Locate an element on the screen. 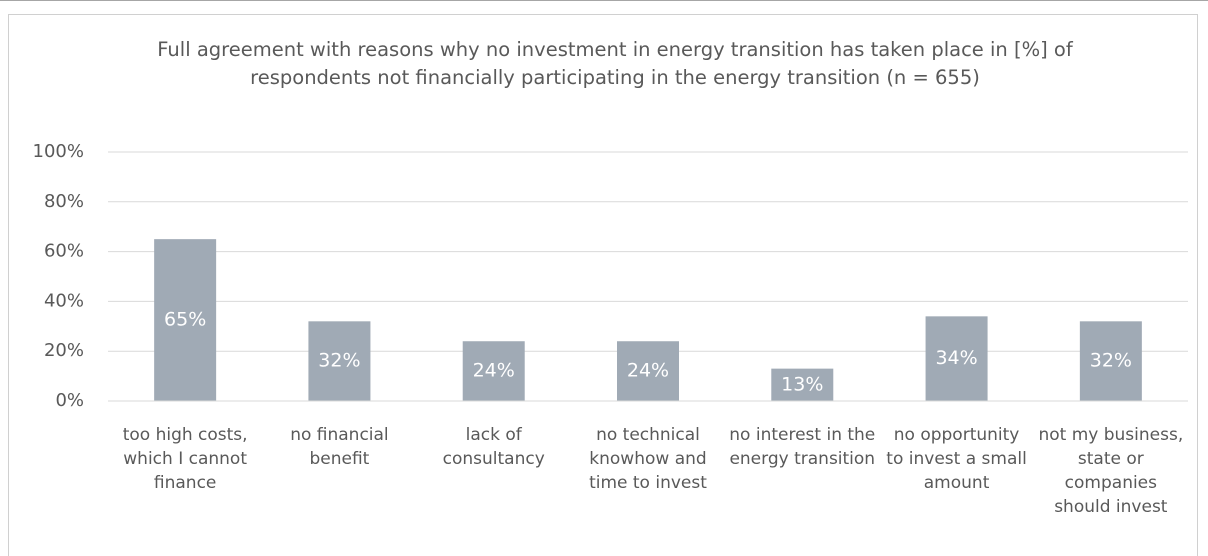 The width and height of the screenshot is (1208, 556). data-label: 13% is located at coordinates (802, 384).